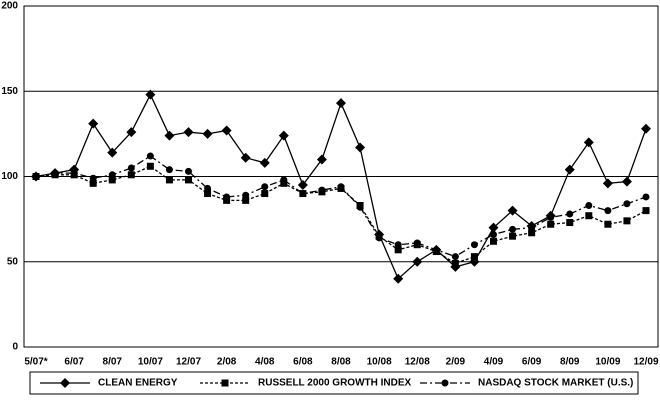 This screenshot has height=406, width=660. What do you see at coordinates (532, 362) in the screenshot?
I see `x-tick-label: 6/09` at bounding box center [532, 362].